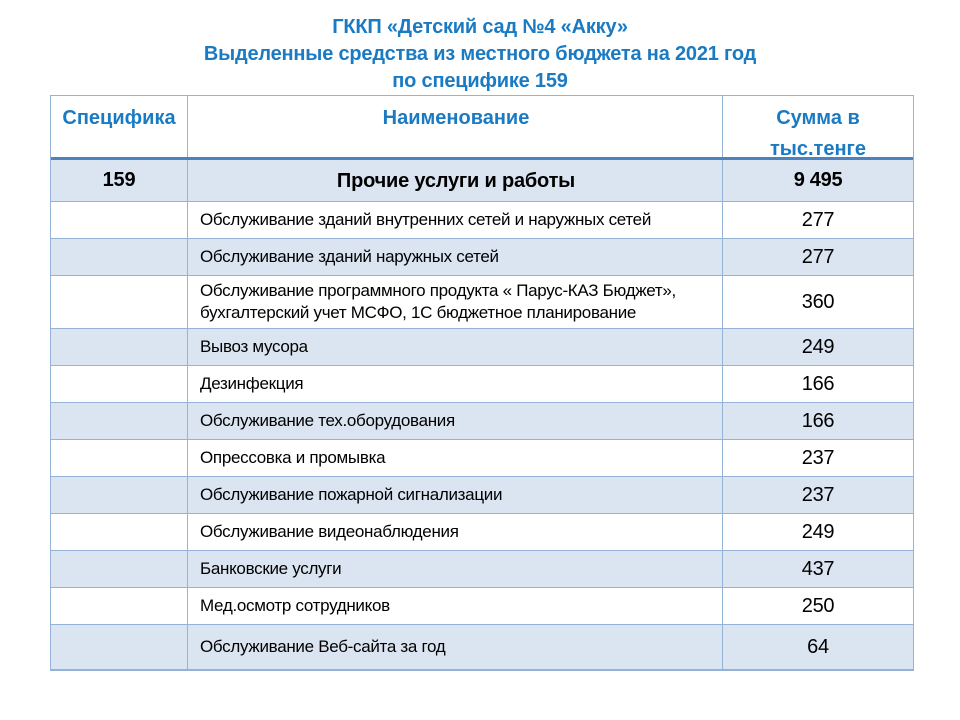 The image size is (960, 720). I want to click on name-cell: Прочие услуги и работы, so click(455, 180).